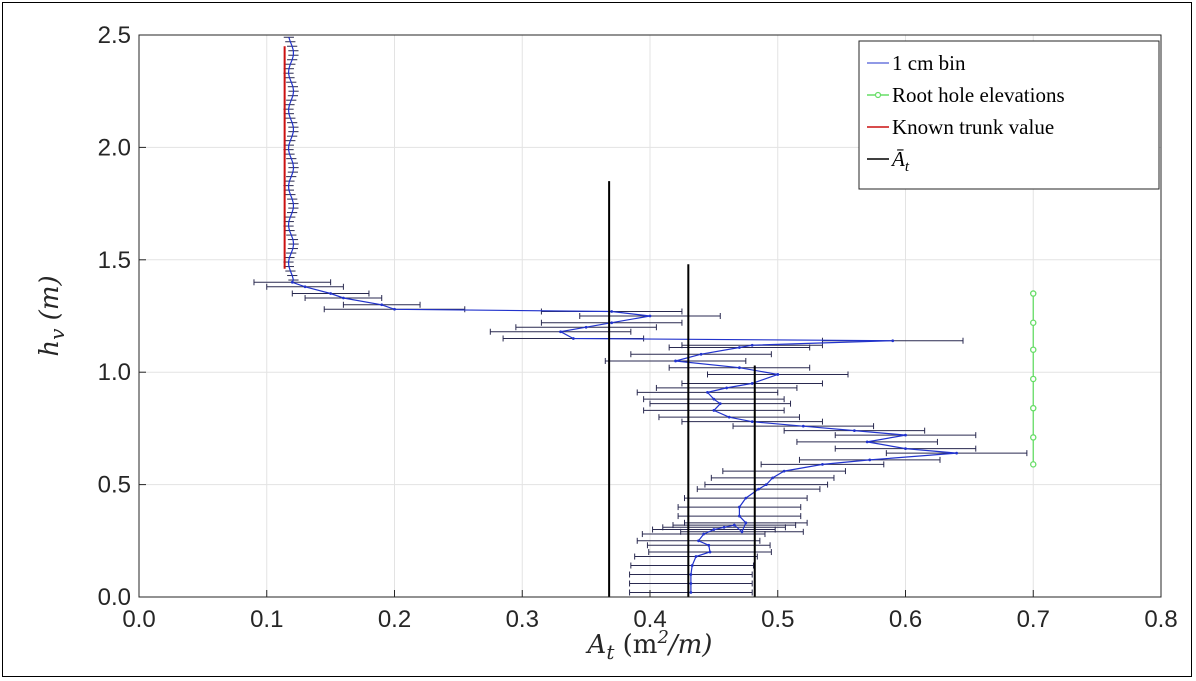 The width and height of the screenshot is (1196, 681). I want to click on y-tick-label: 0.0, so click(114, 597).